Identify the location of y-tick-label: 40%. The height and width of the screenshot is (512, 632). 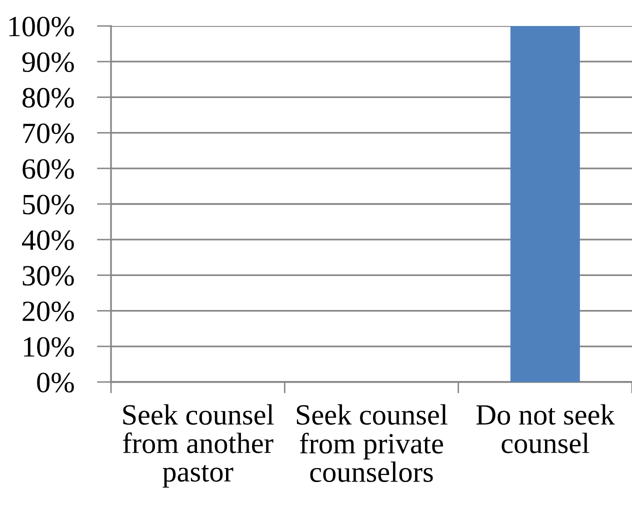
(48, 240).